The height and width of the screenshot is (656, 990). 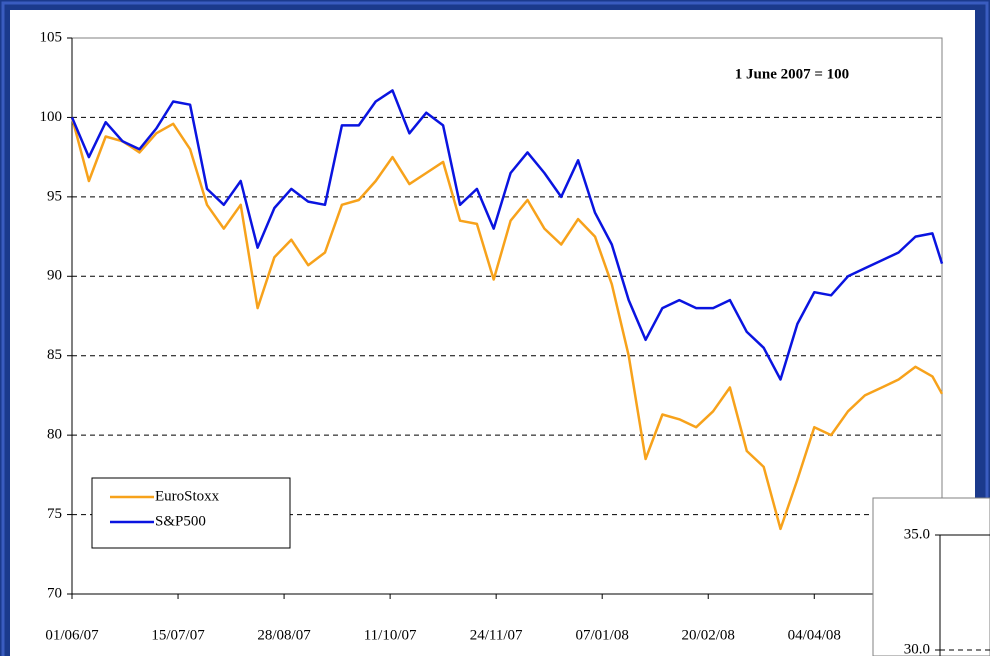 I want to click on y-tick-label: 95, so click(x=54, y=196).